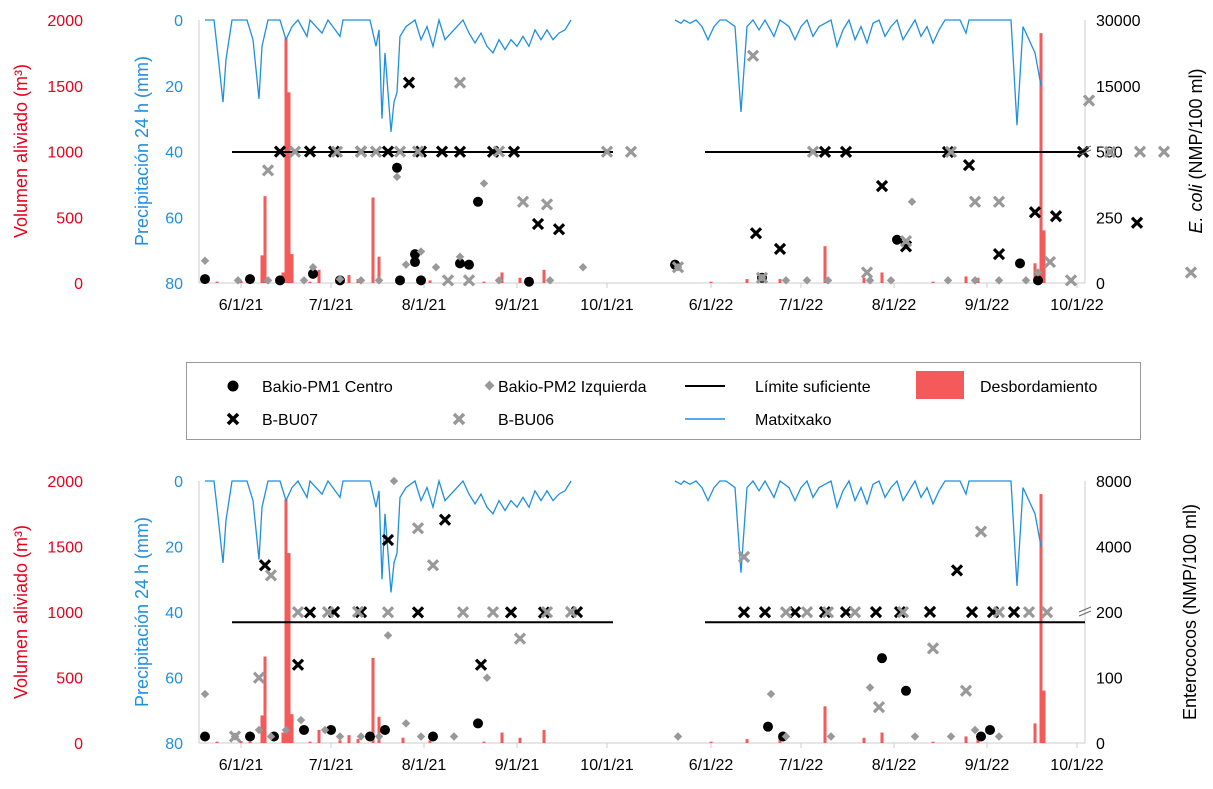 This screenshot has width=1213, height=789. What do you see at coordinates (1109, 218) in the screenshot?
I see `right-tick-label: 250` at bounding box center [1109, 218].